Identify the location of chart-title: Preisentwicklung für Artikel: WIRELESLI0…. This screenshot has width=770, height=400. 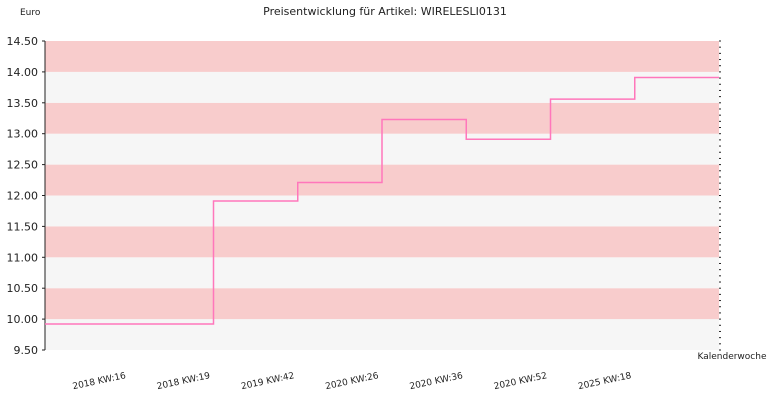
(385, 11).